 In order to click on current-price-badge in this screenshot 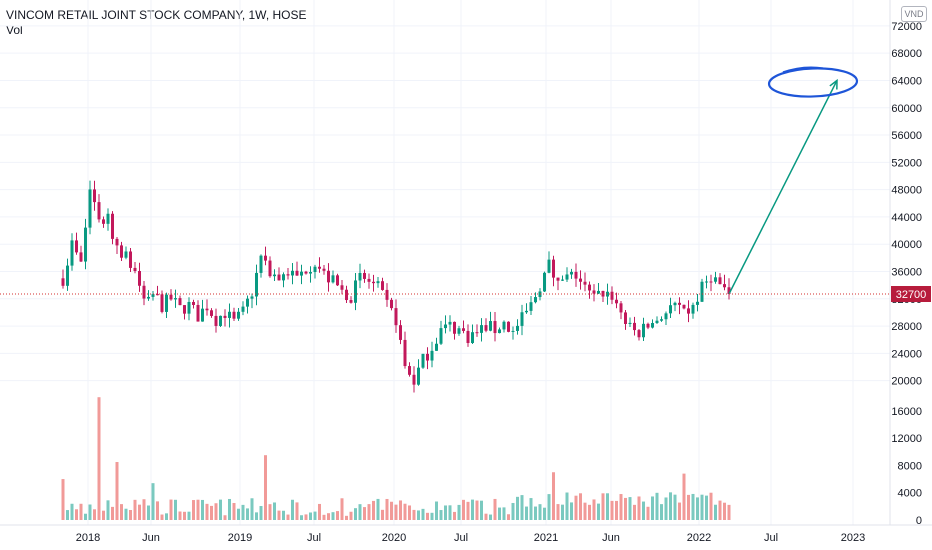, I will do `click(911, 294)`.